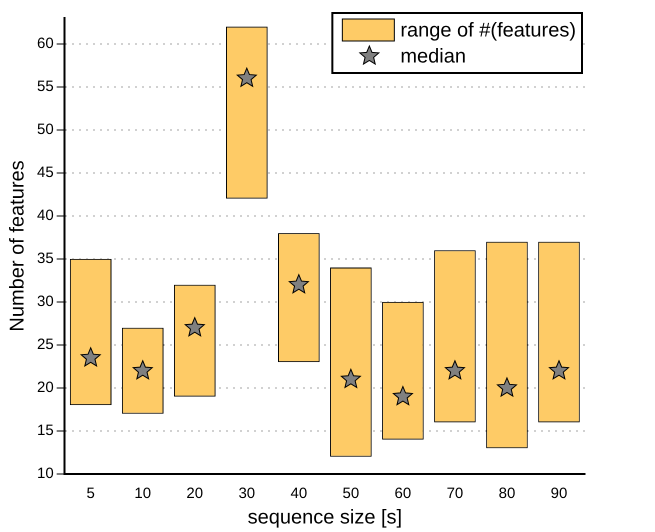 The height and width of the screenshot is (532, 655). I want to click on y-tick-label: 50, so click(45, 129).